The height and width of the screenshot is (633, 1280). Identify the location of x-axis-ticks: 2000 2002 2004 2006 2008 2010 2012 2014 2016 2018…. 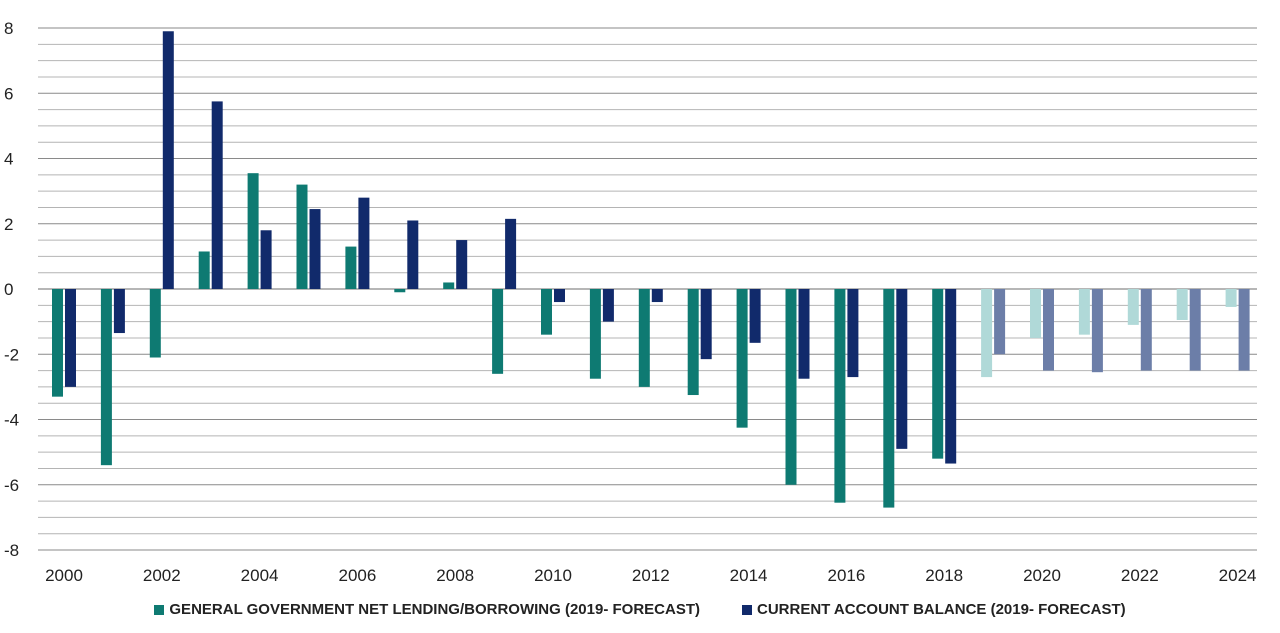
(650, 575).